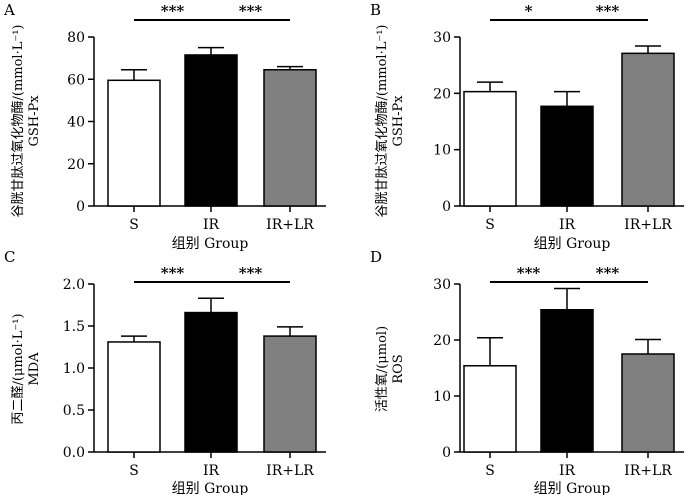 This screenshot has height=495, width=700. What do you see at coordinates (26, 368) in the screenshot?
I see `y-axis-label: 丙二醛/(μmol·L⁻¹)MDA` at bounding box center [26, 368].